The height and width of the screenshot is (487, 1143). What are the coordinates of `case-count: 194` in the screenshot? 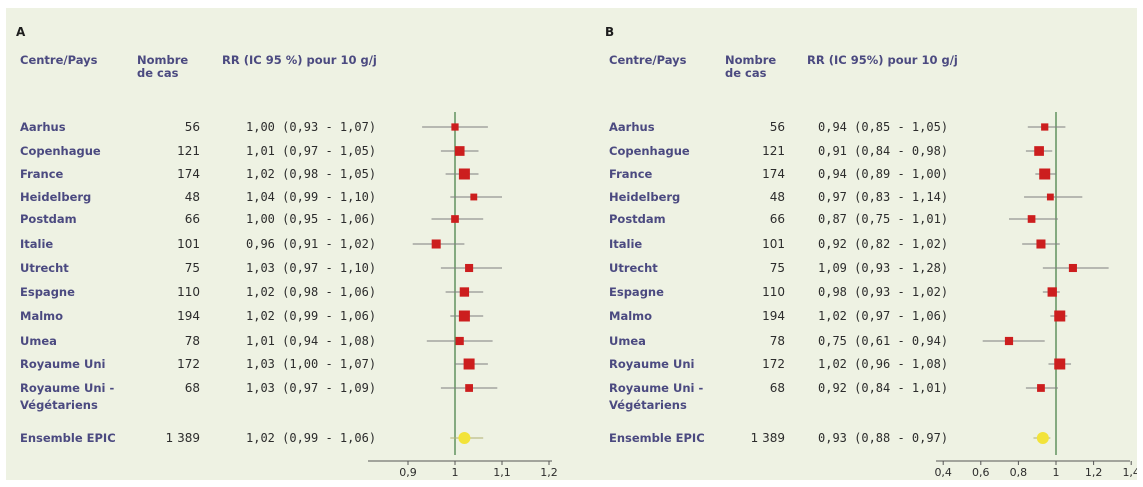 It's located at (188, 316).